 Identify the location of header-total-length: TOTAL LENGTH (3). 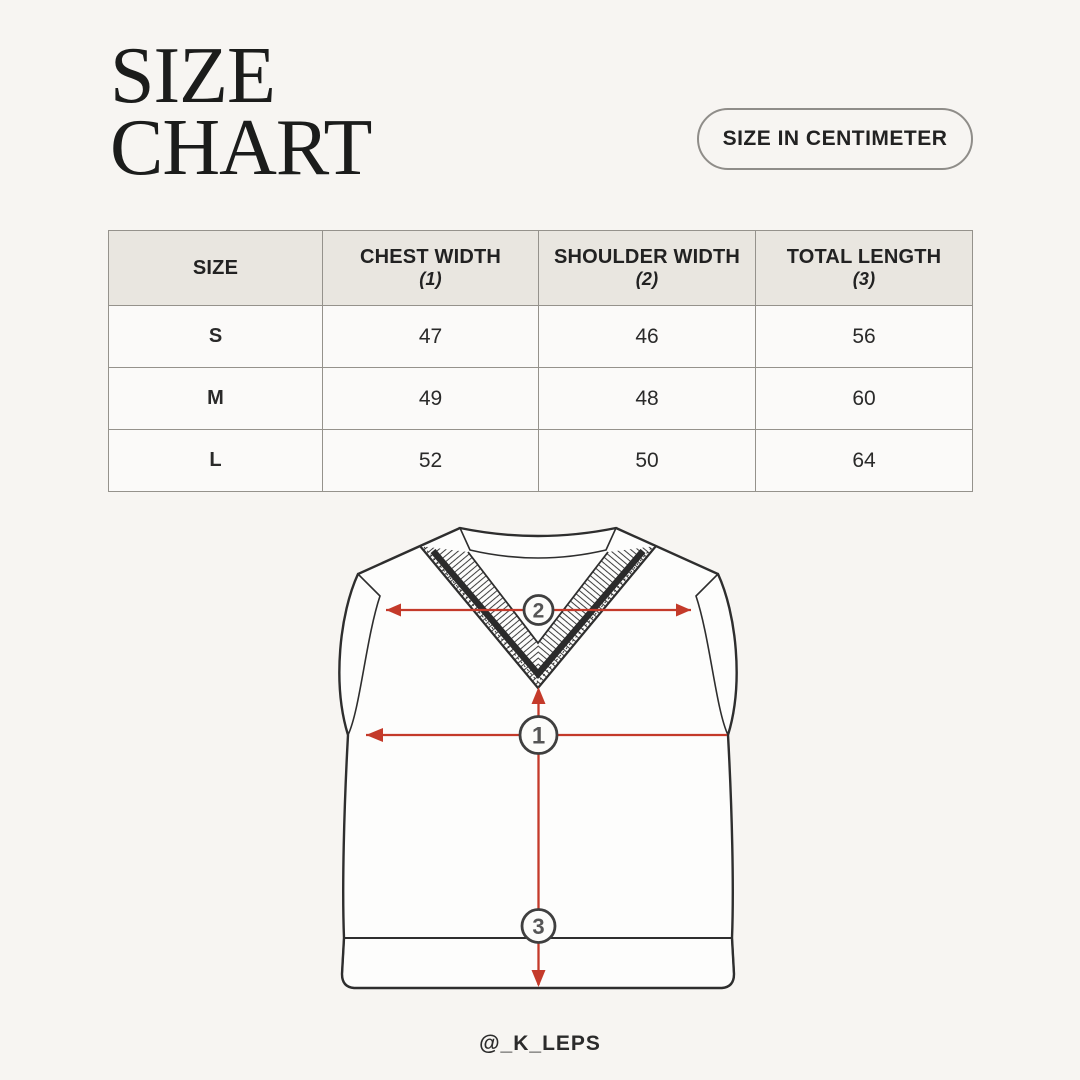
(864, 268).